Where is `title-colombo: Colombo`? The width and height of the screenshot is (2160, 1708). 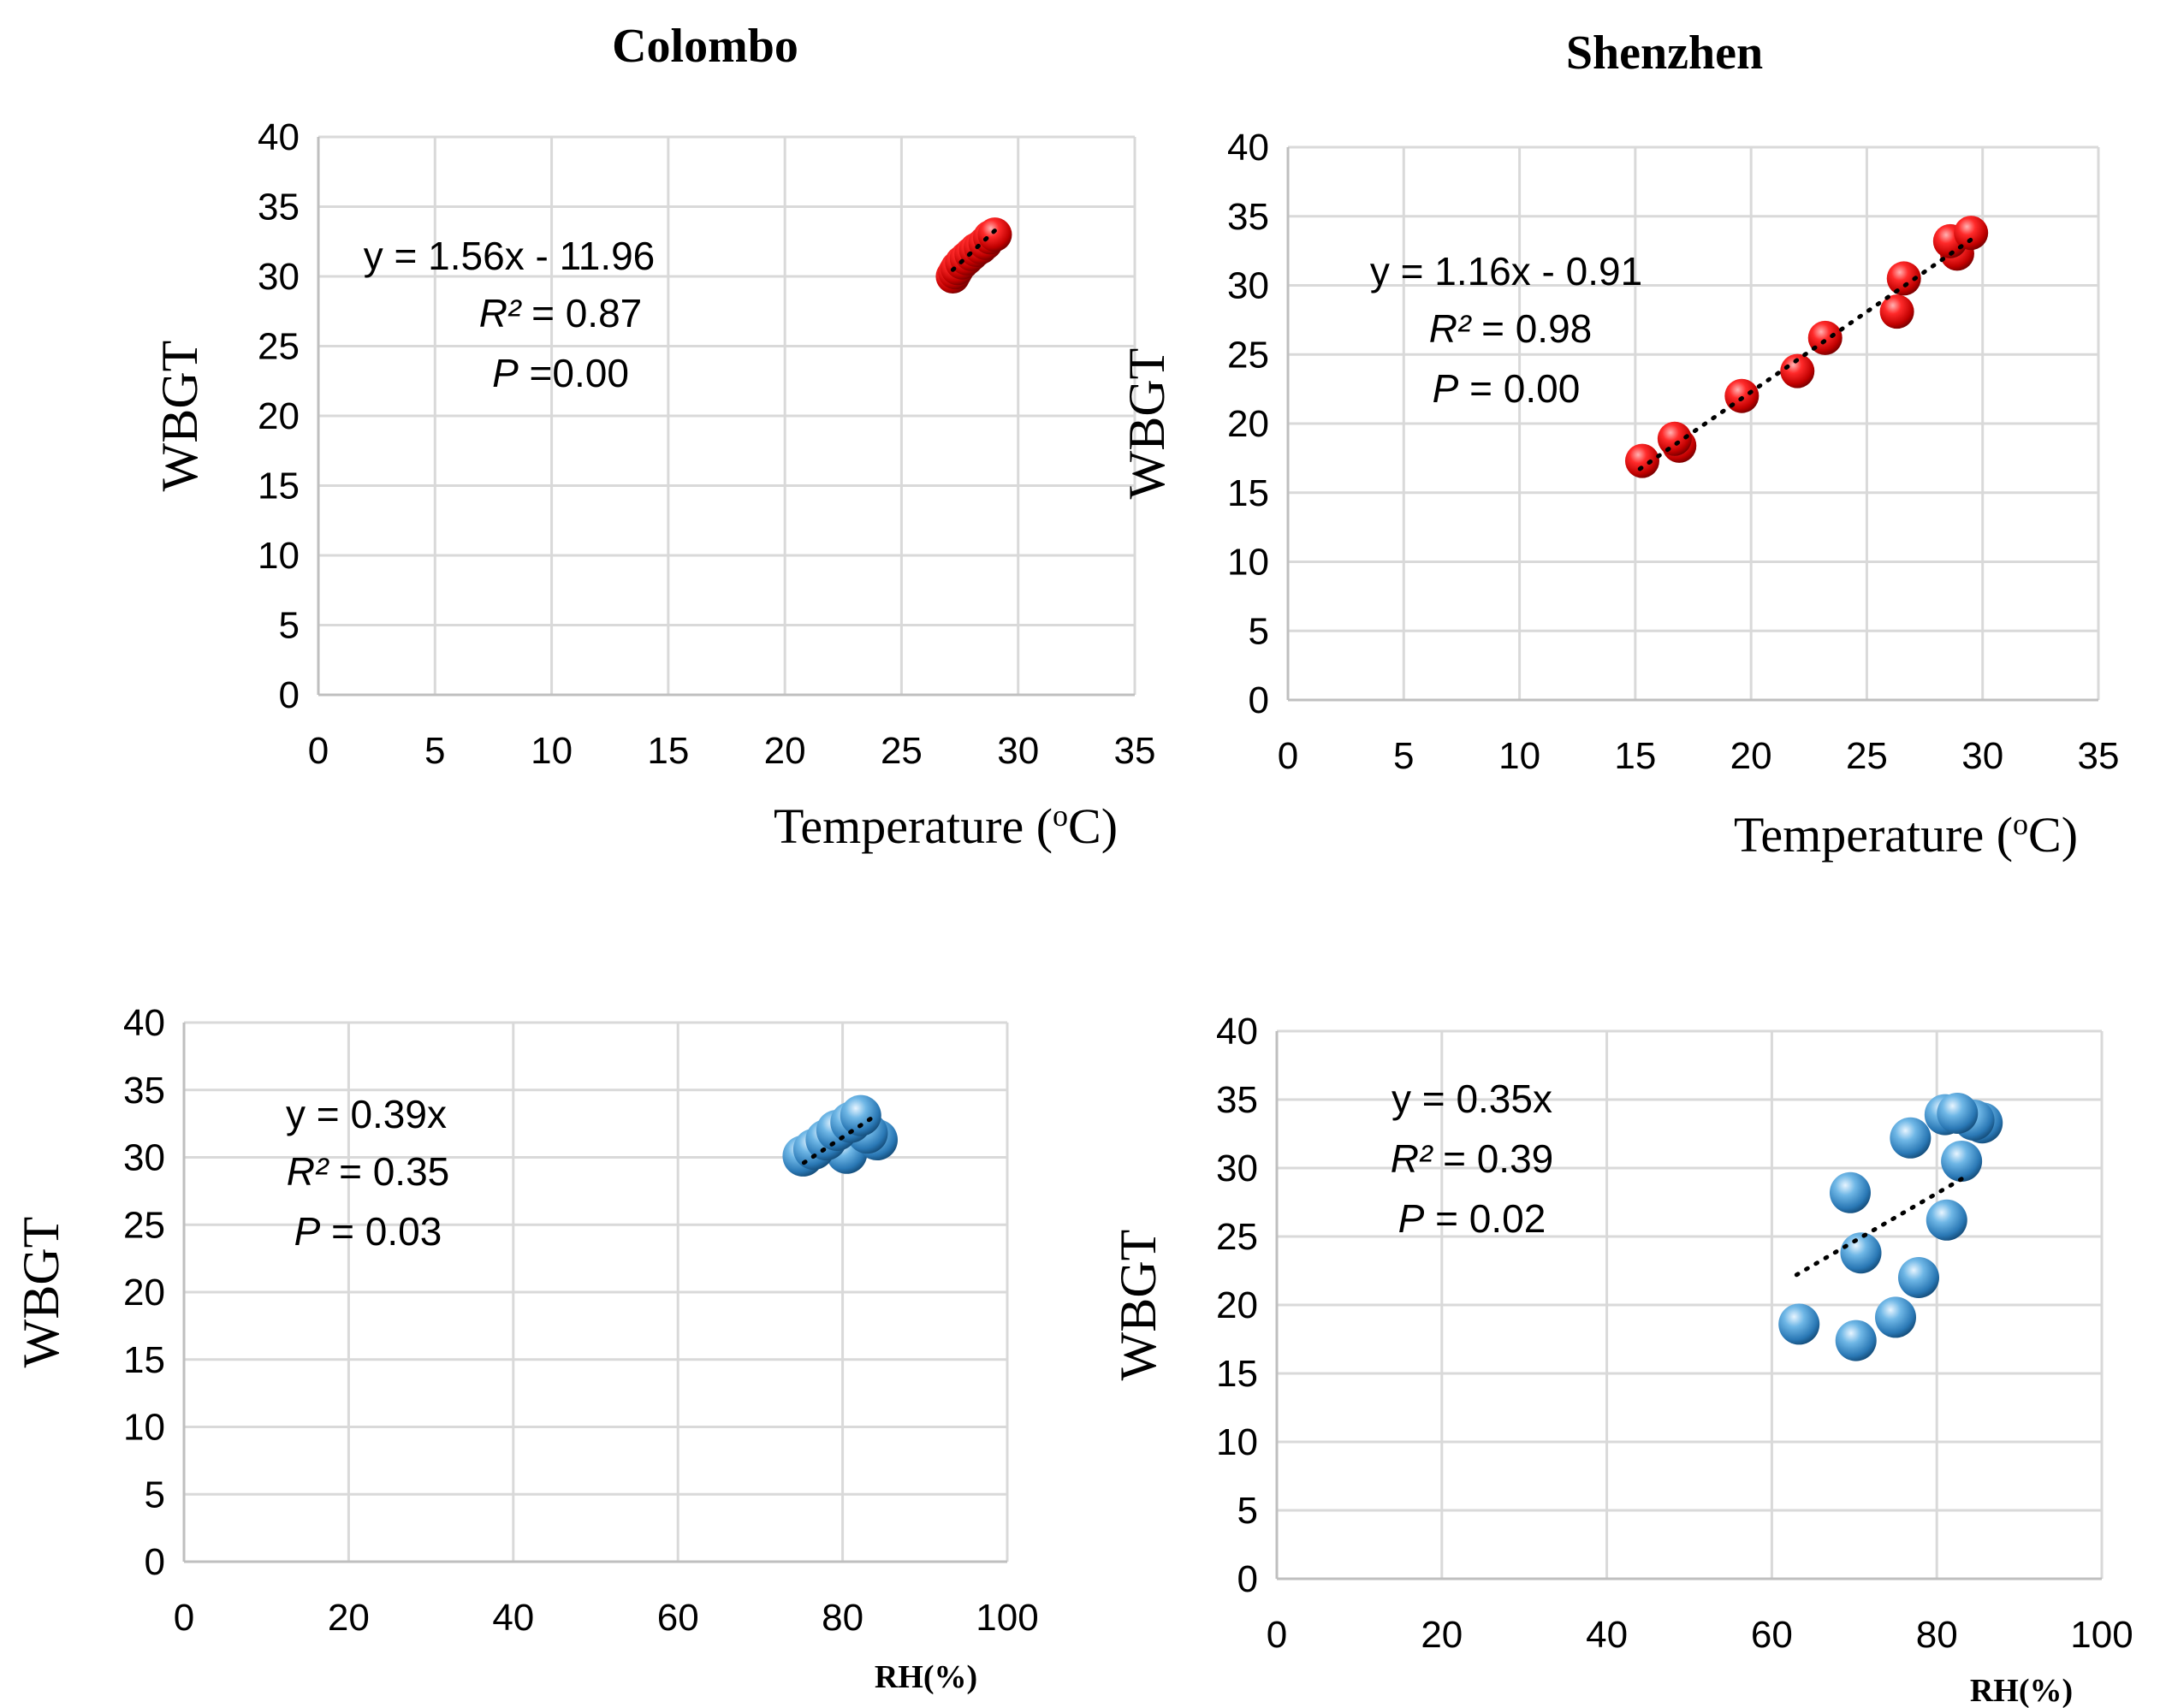
title-colombo: Colombo is located at coordinates (705, 46).